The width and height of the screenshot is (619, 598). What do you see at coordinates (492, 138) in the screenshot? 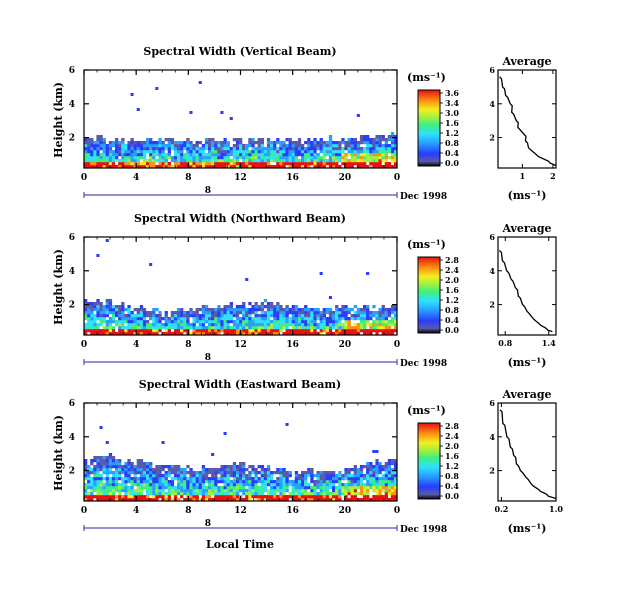
I see `average-y-tick-label: 2` at bounding box center [492, 138].